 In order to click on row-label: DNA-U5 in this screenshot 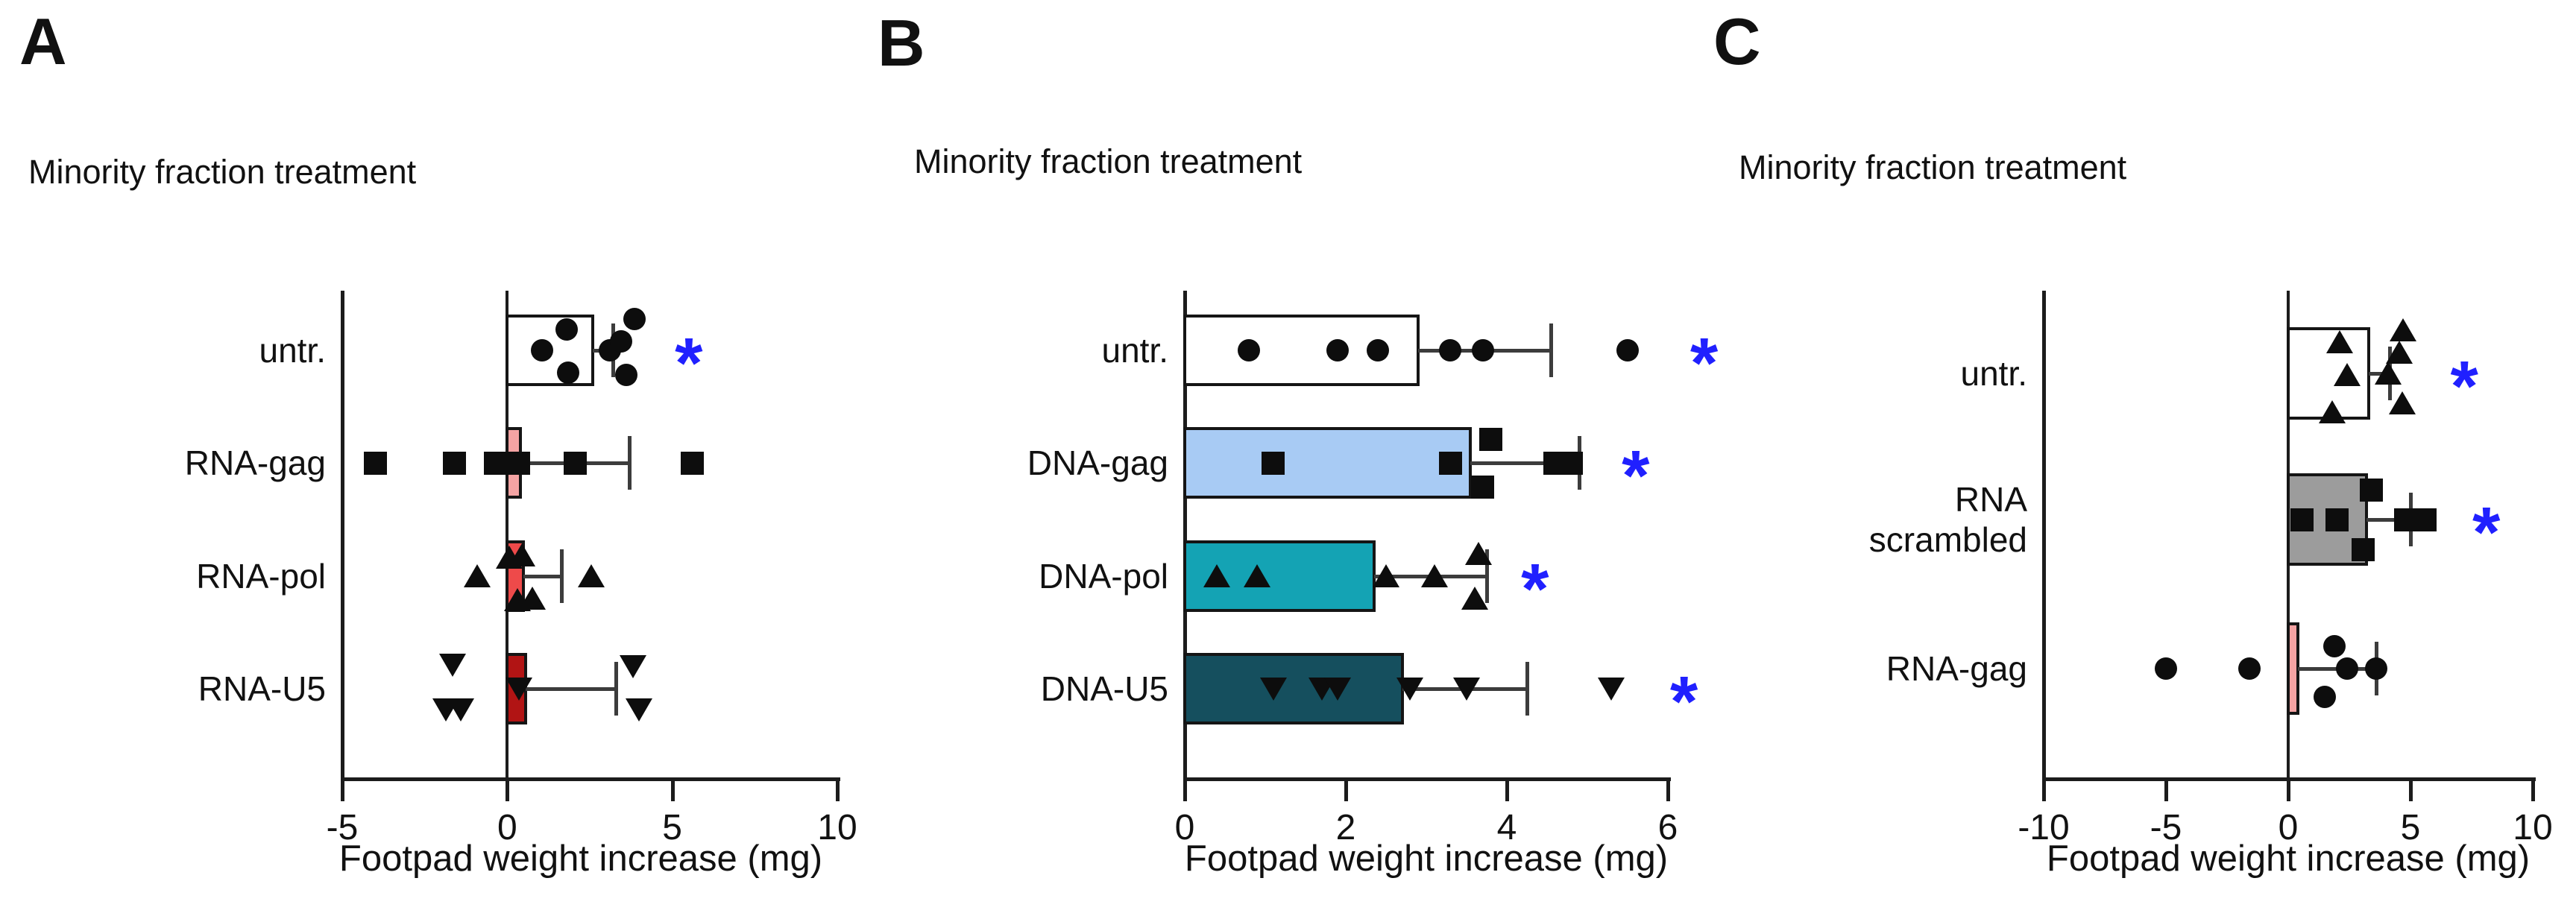, I will do `click(1104, 688)`.